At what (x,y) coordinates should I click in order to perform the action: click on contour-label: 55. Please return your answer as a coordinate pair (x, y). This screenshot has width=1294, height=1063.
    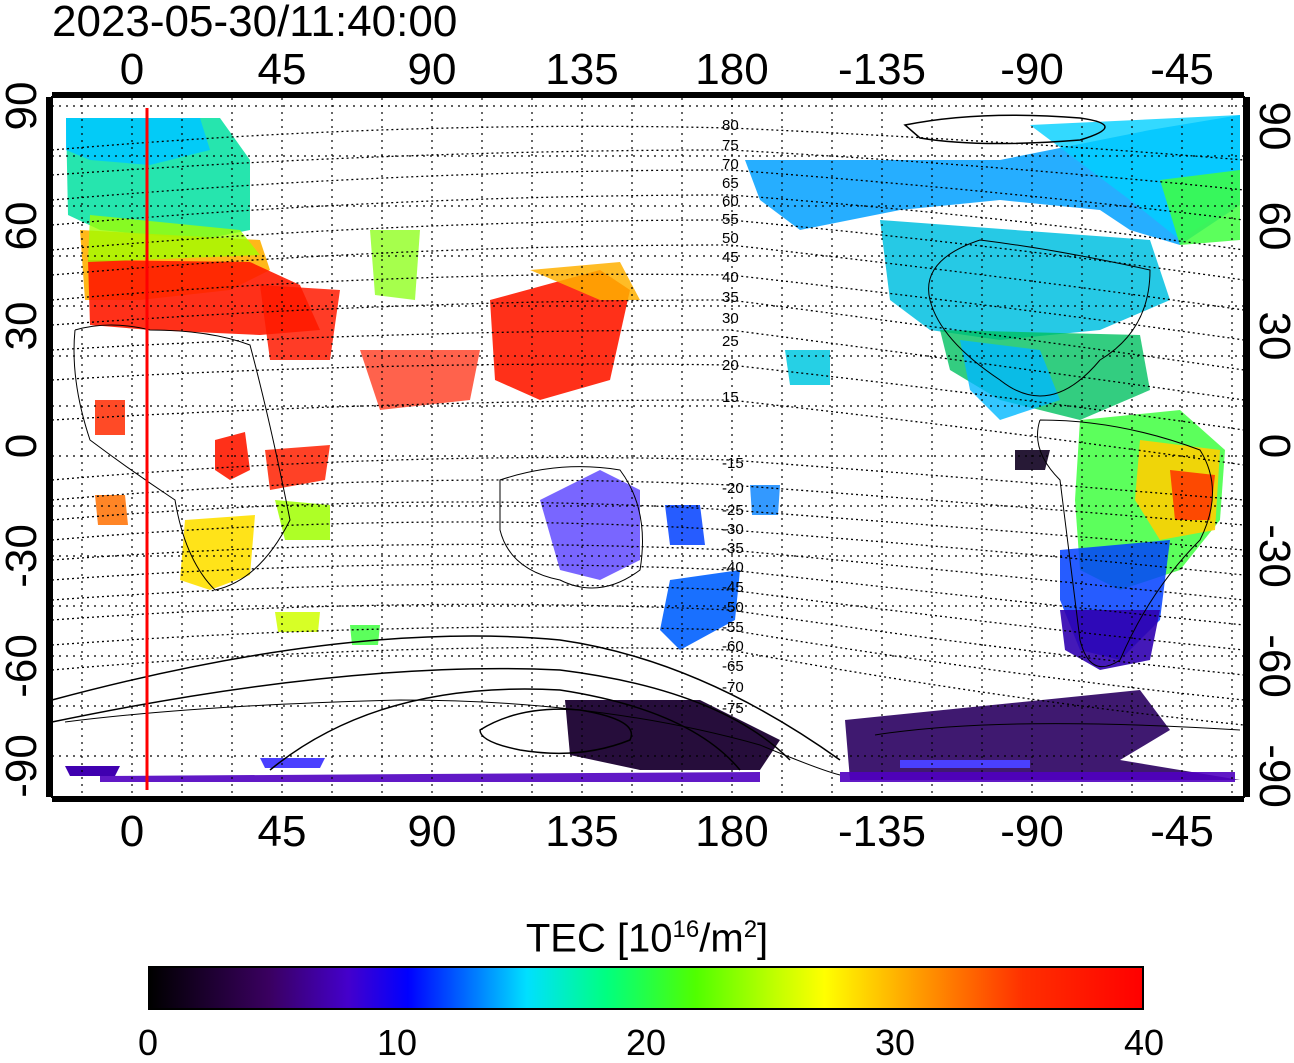
    Looking at the image, I should click on (730, 219).